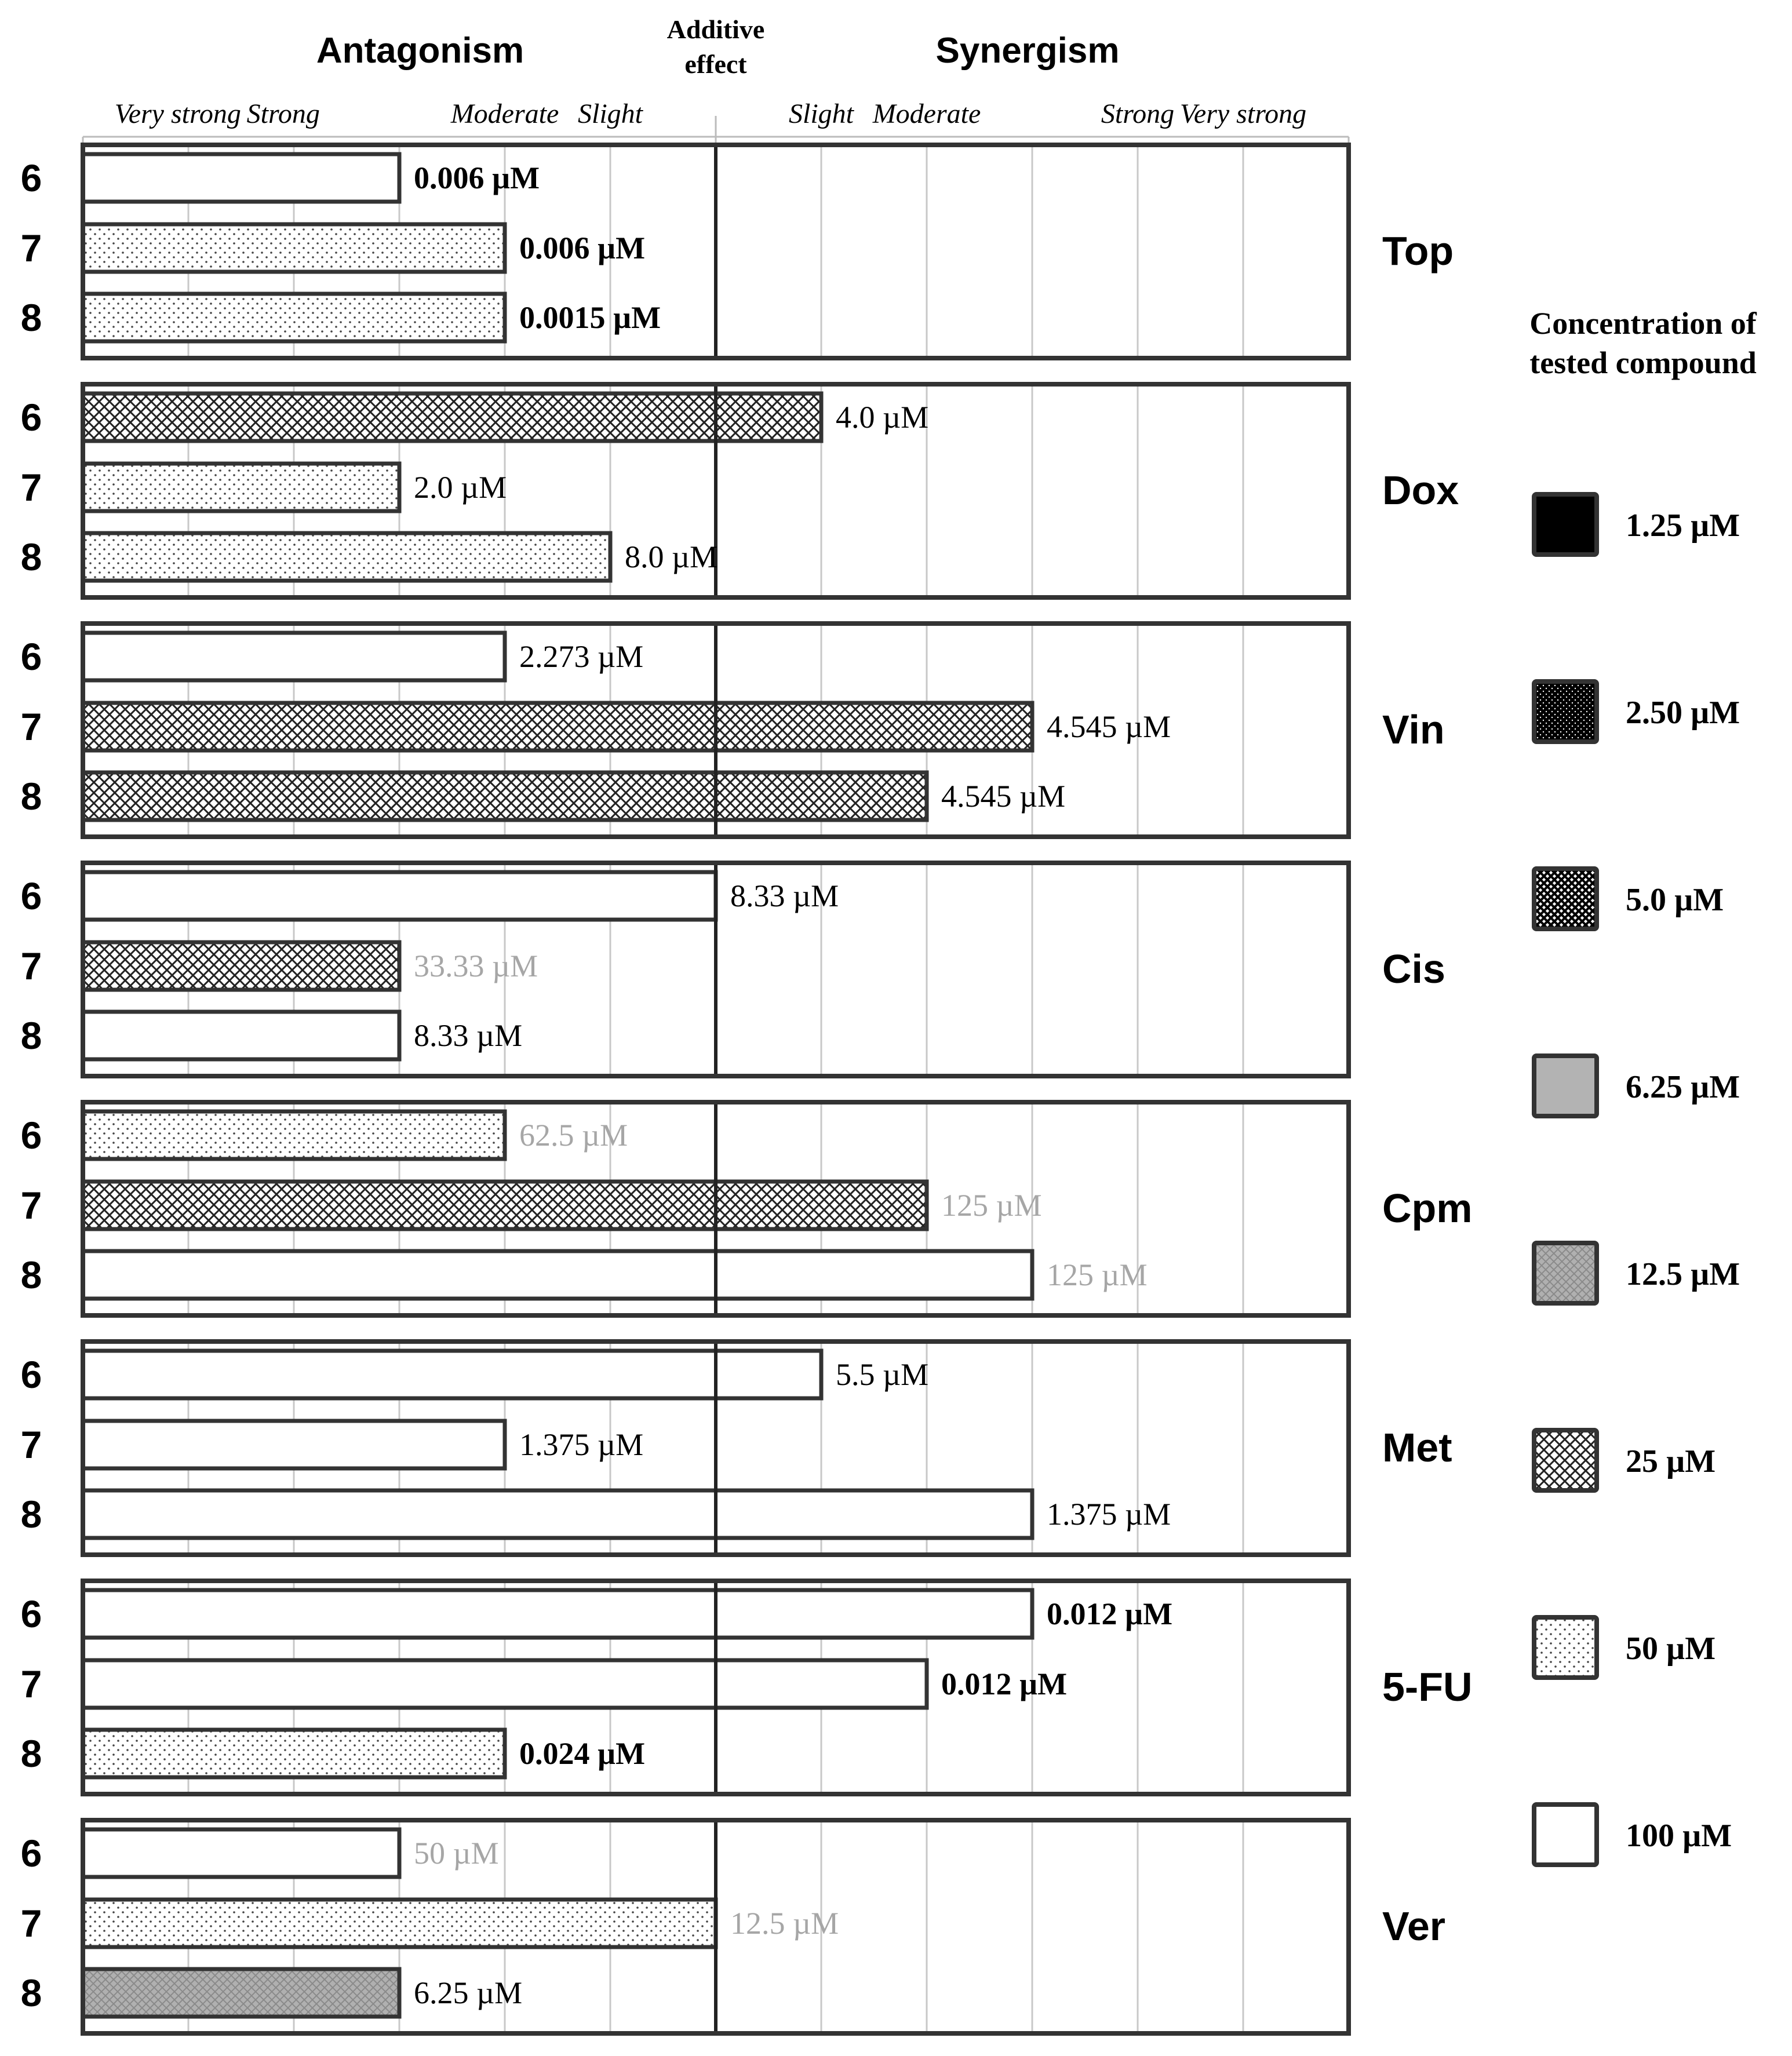 Image resolution: width=1792 pixels, height=2056 pixels. What do you see at coordinates (1683, 1274) in the screenshot?
I see `legend-label: 12.5 µM` at bounding box center [1683, 1274].